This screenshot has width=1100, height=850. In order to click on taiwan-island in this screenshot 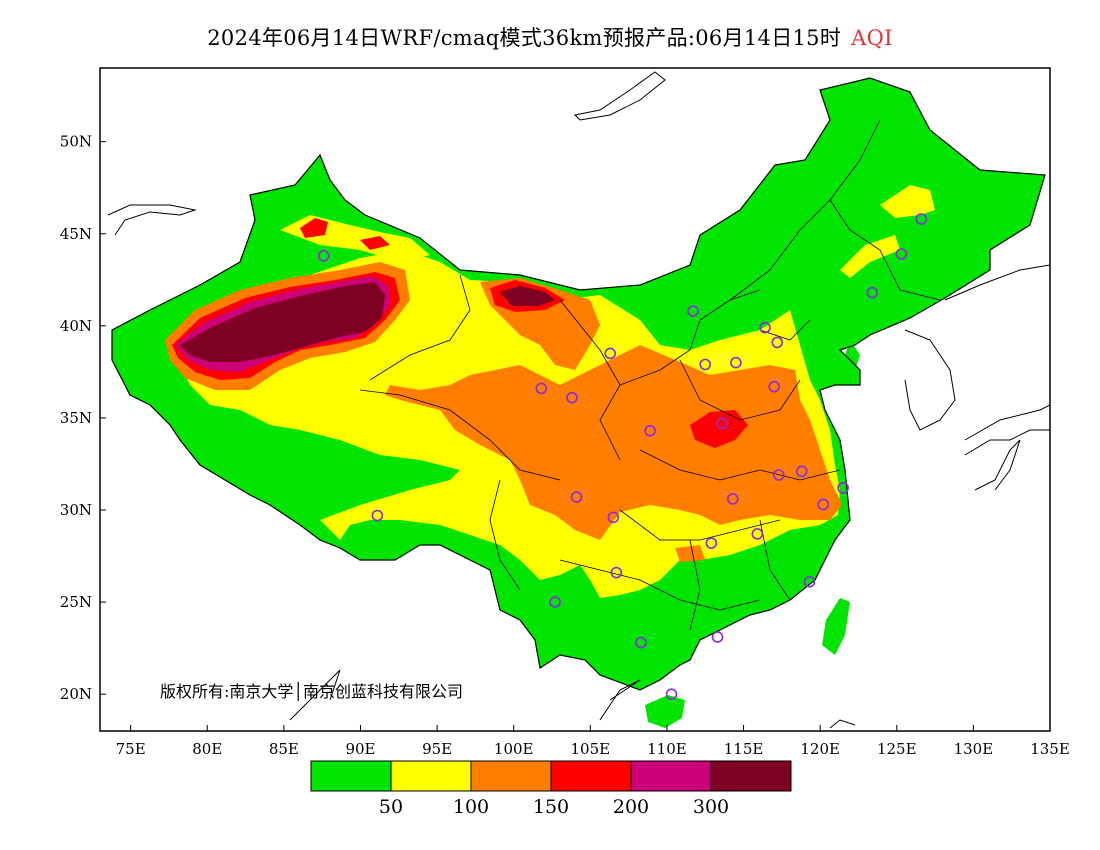, I will do `click(836, 626)`.